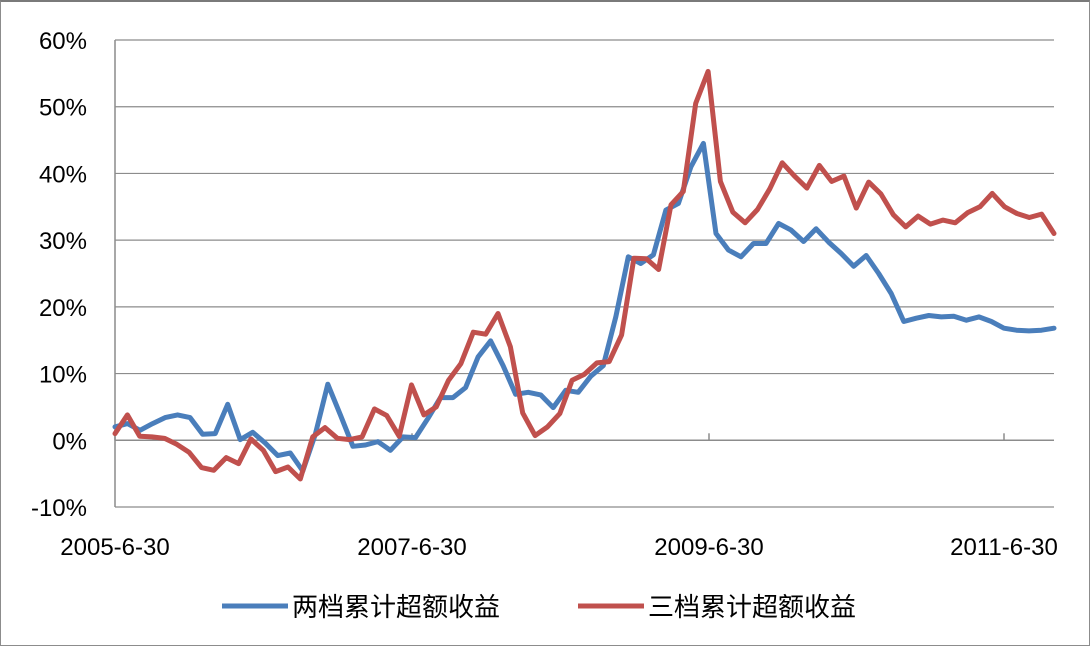 This screenshot has width=1092, height=648. What do you see at coordinates (1004, 547) in the screenshot?
I see `x-tick-label: 2011-6-30` at bounding box center [1004, 547].